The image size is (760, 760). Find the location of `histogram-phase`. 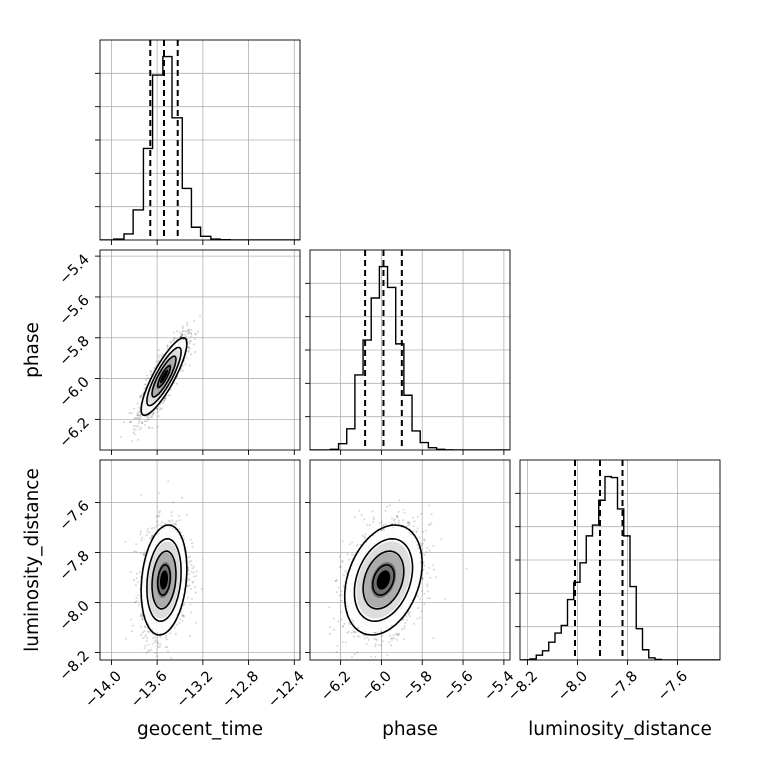

histogram-phase is located at coordinates (410, 357).